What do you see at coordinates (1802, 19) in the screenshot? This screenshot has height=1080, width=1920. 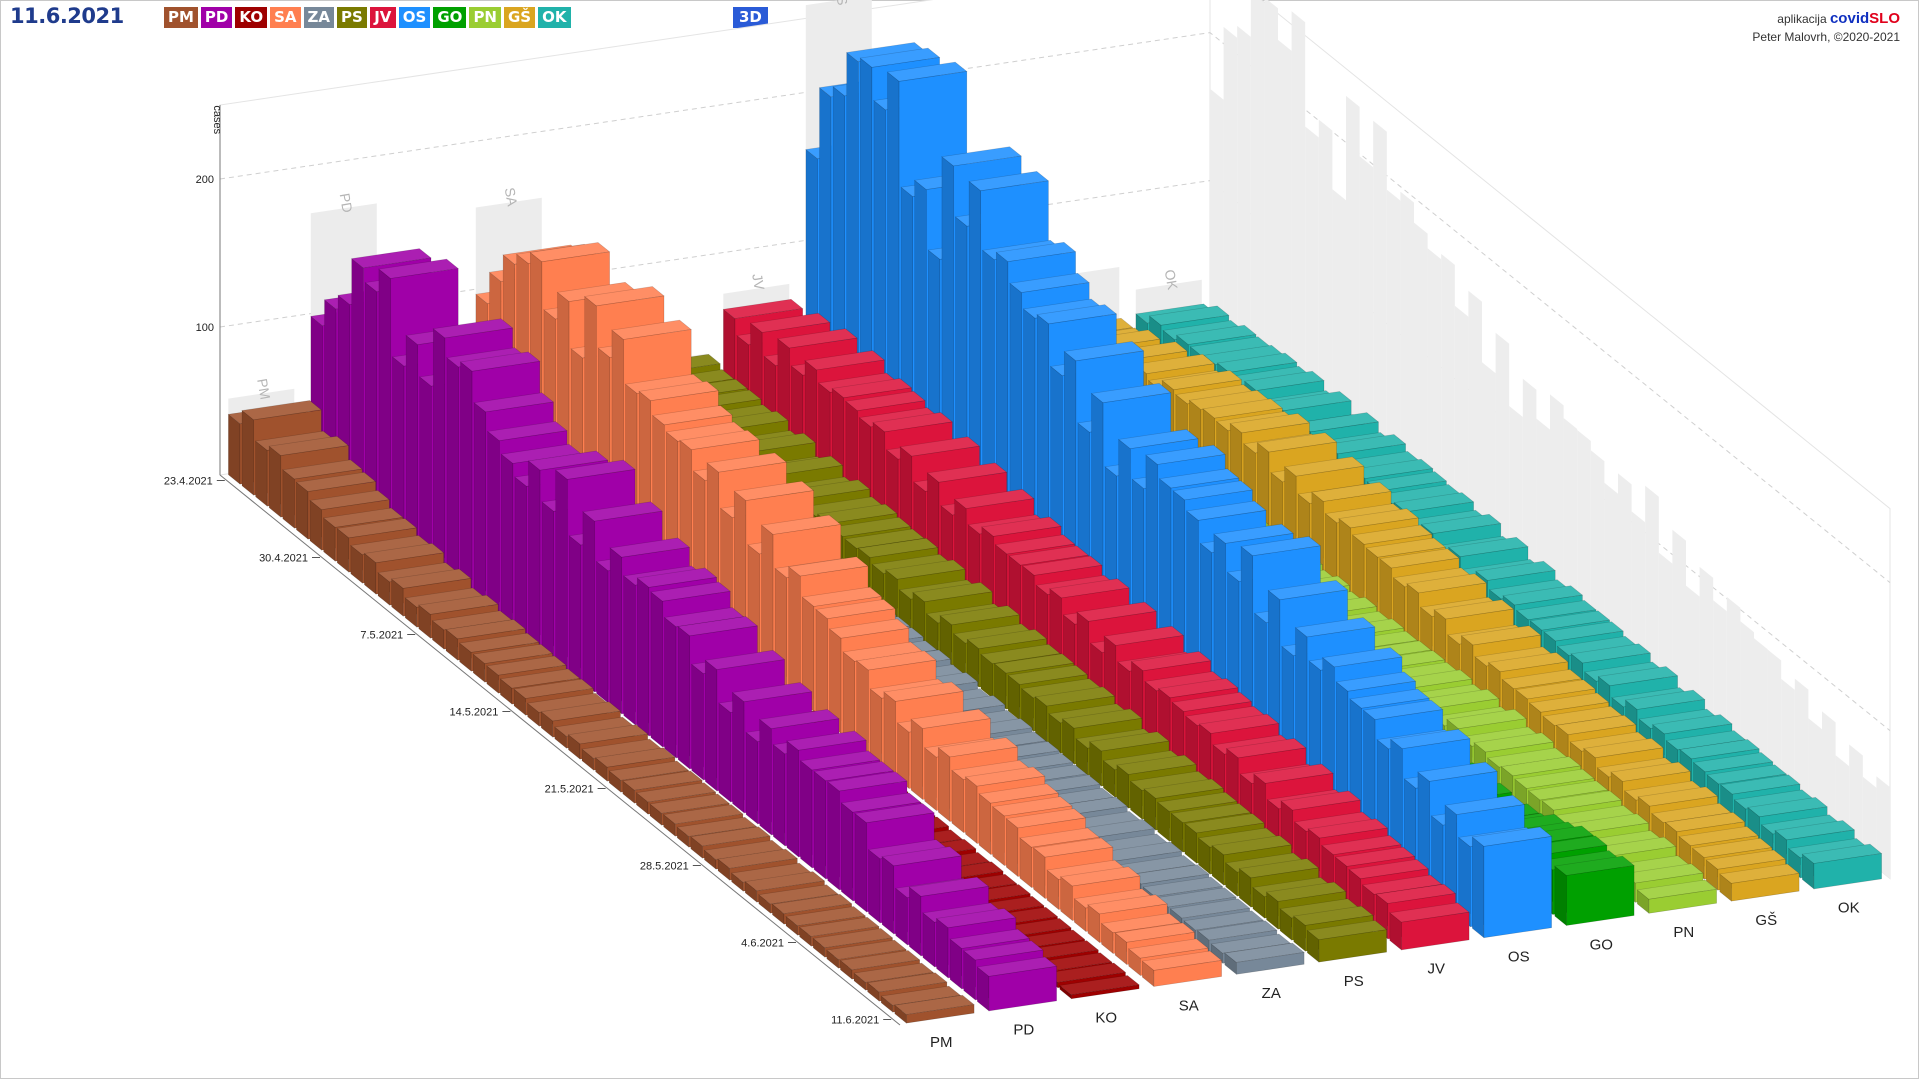 I see `credit-prefix: aplikacija` at bounding box center [1802, 19].